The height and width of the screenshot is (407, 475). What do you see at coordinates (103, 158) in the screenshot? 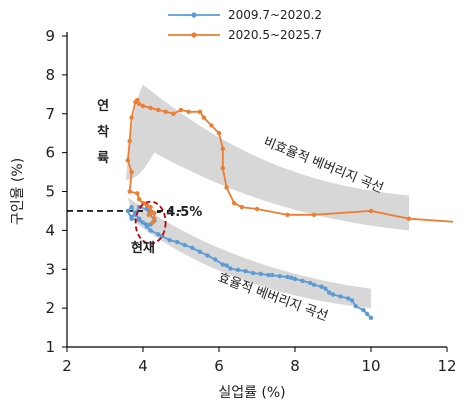
I see `annotation-soft-landing-char: 륙` at bounding box center [103, 158].